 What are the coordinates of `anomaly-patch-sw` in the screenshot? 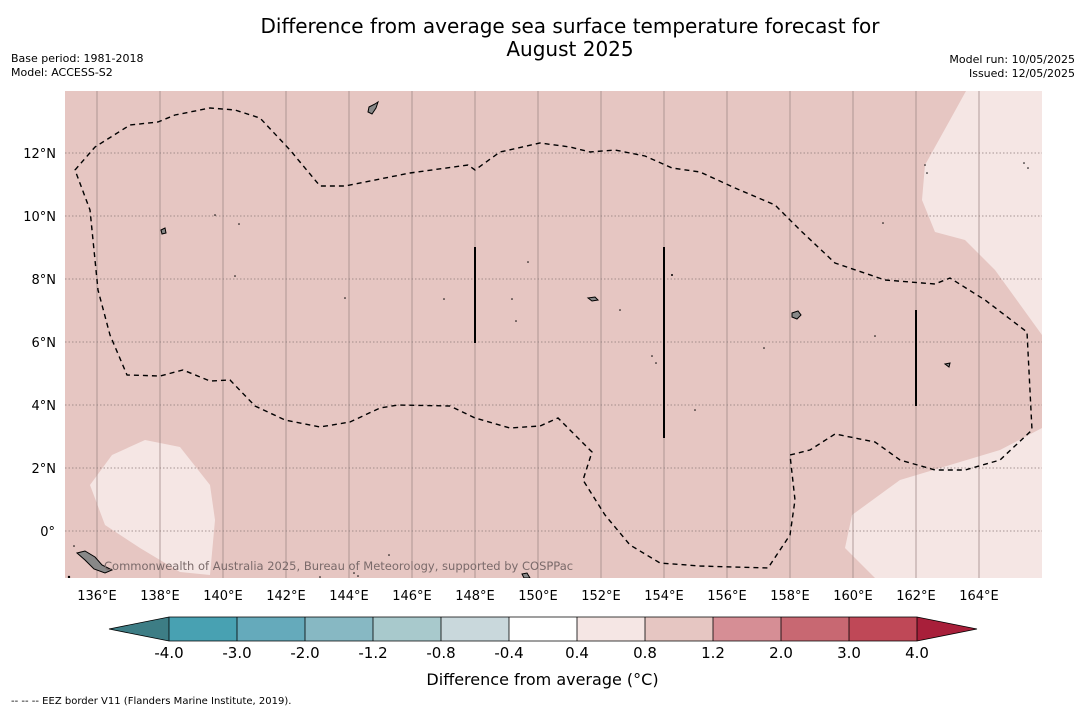 It's located at (152, 507).